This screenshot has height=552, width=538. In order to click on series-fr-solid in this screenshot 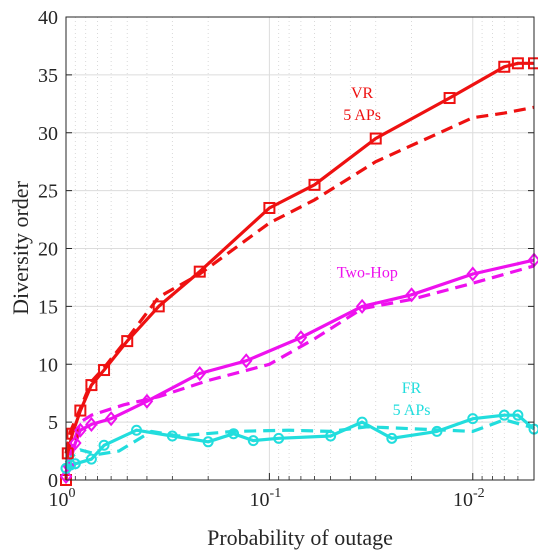, I will do `click(300, 441)`.